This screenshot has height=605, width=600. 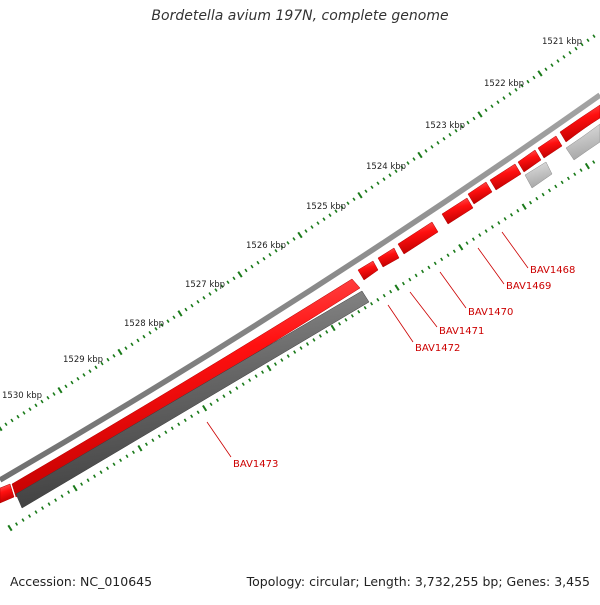 What do you see at coordinates (423, 309) in the screenshot?
I see `leader-line-bav1471` at bounding box center [423, 309].